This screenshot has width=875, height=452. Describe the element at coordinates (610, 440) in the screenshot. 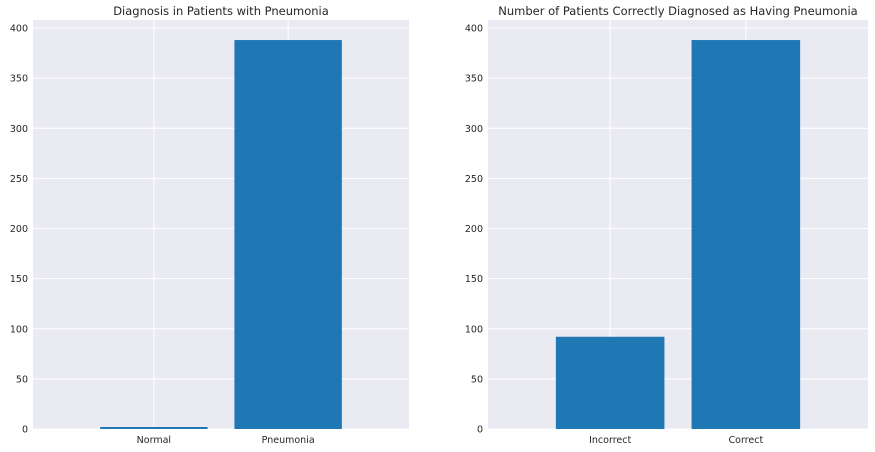

I see `x-tick-label: Incorrect` at that location.